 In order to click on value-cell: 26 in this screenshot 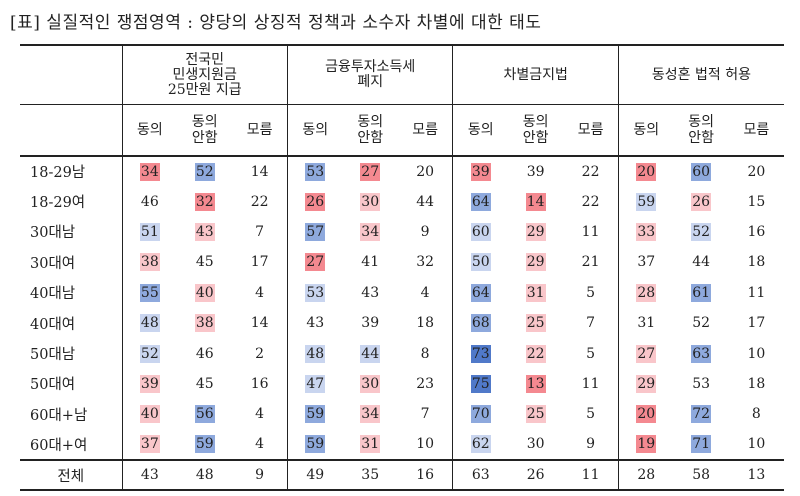, I will do `click(701, 201)`.